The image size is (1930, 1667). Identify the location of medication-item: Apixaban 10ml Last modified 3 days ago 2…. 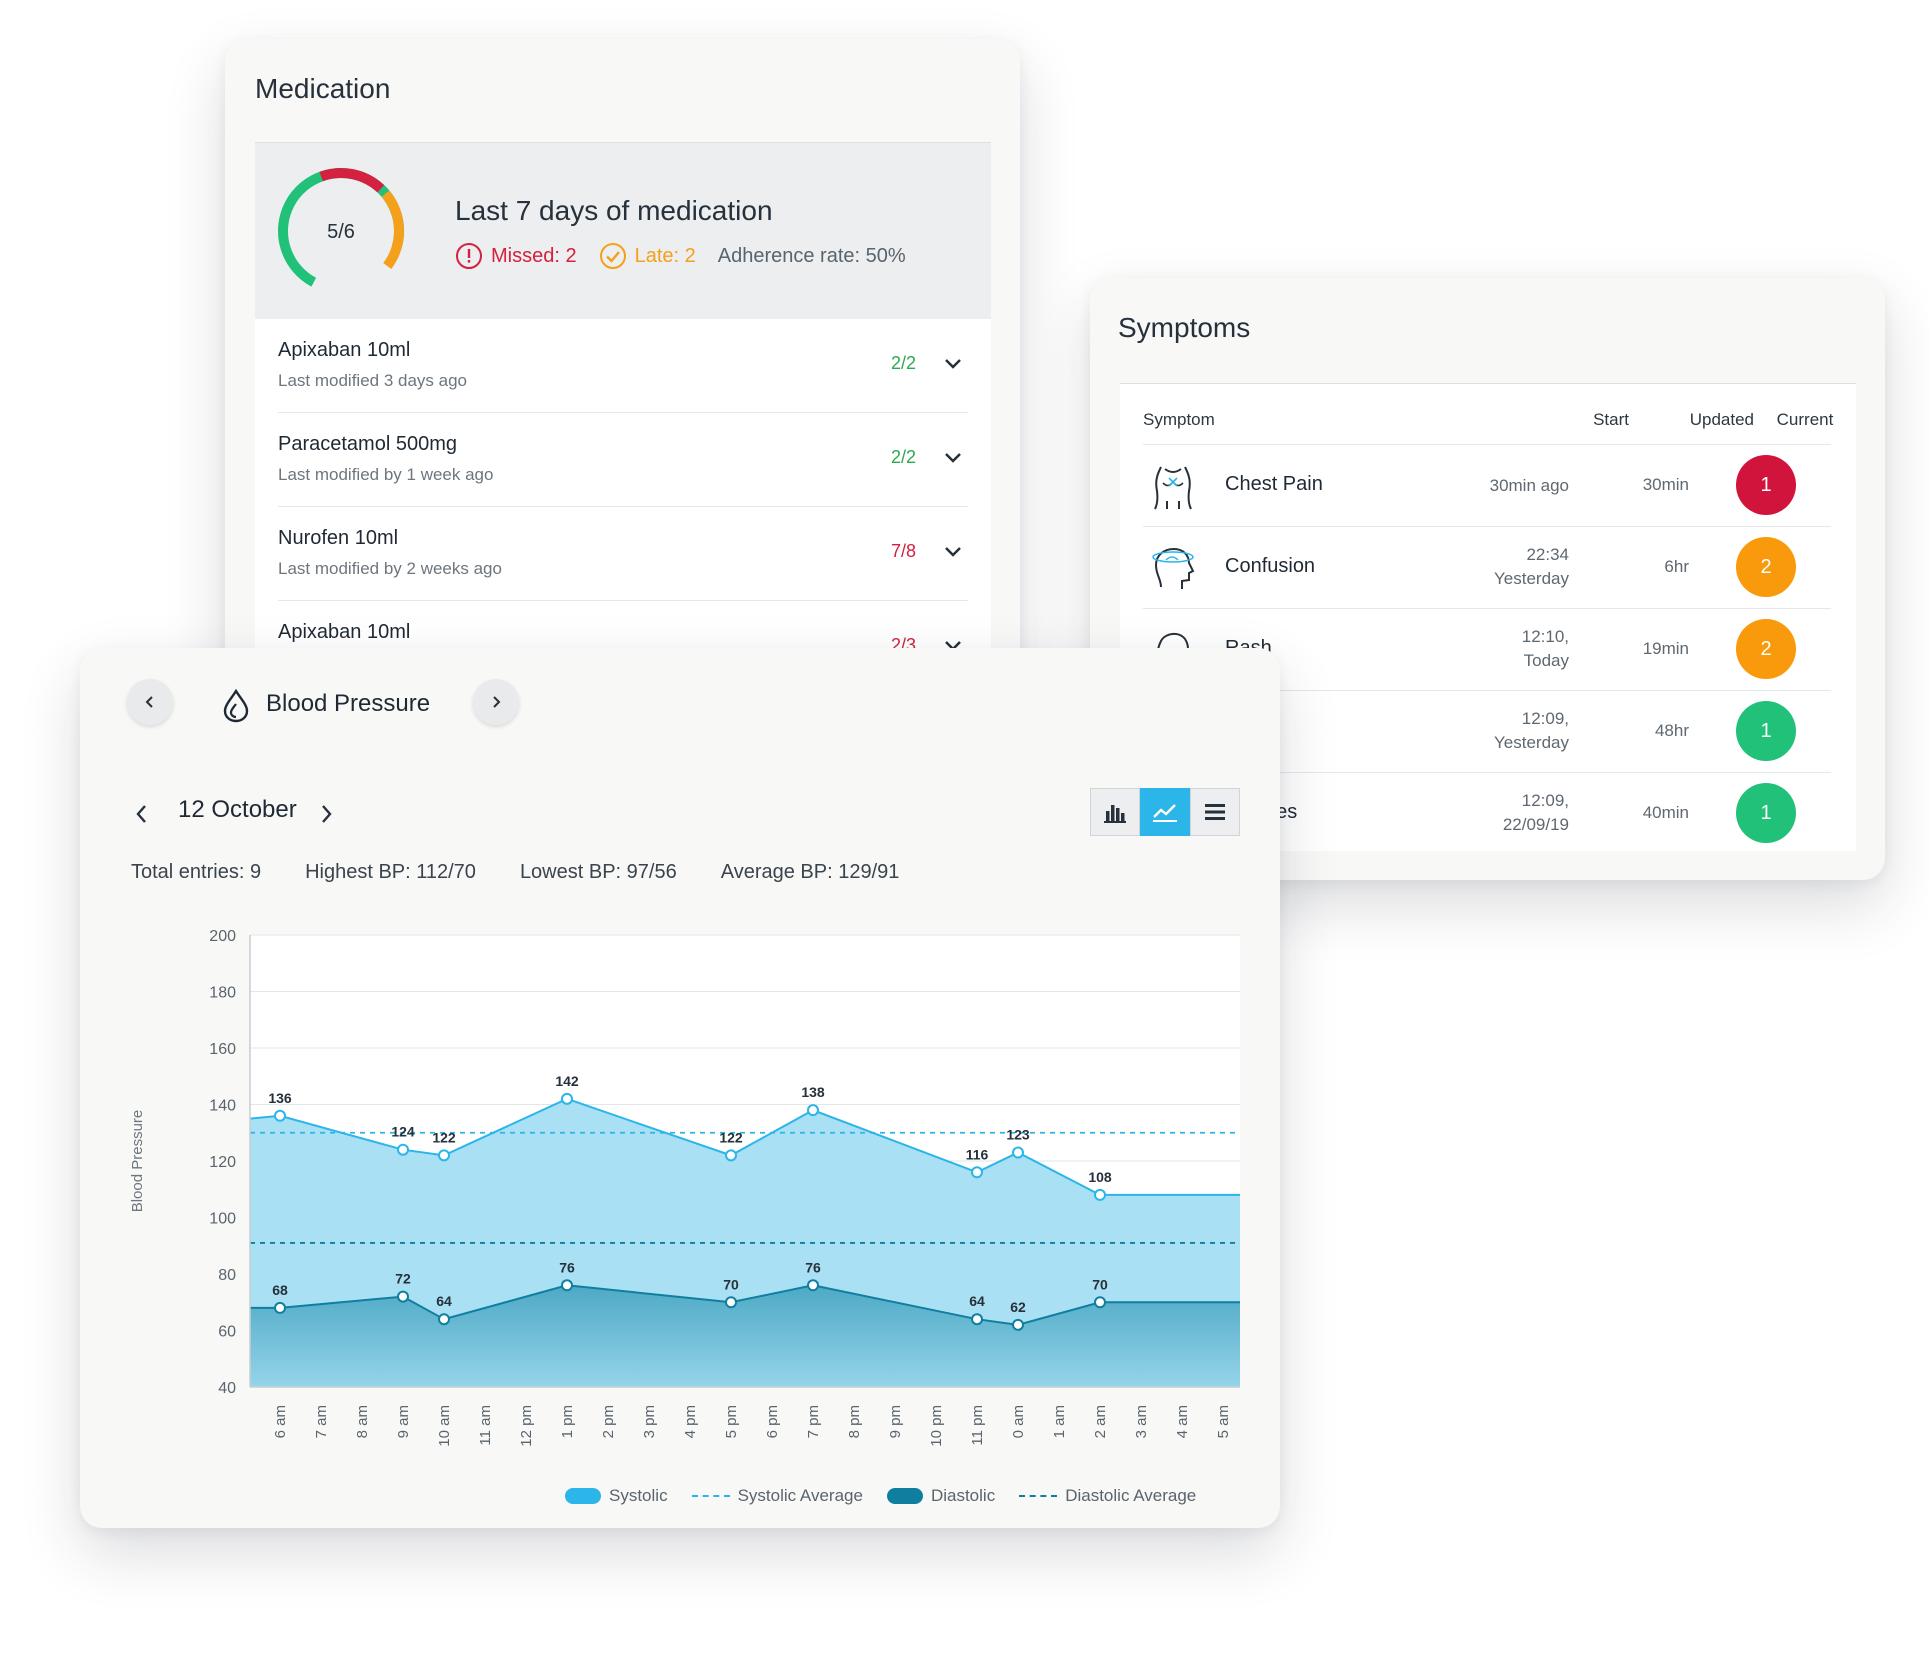
(623, 366).